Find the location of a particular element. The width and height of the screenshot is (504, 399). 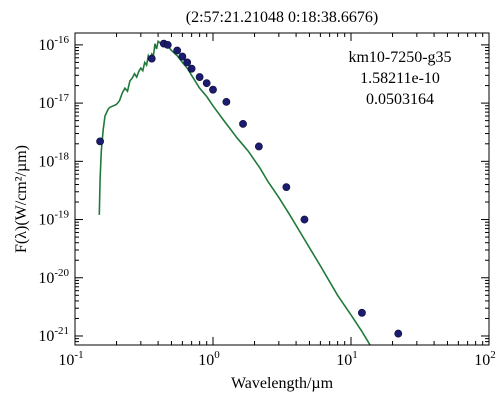

annotation-scale: 1.58211e-10 is located at coordinates (400, 78).